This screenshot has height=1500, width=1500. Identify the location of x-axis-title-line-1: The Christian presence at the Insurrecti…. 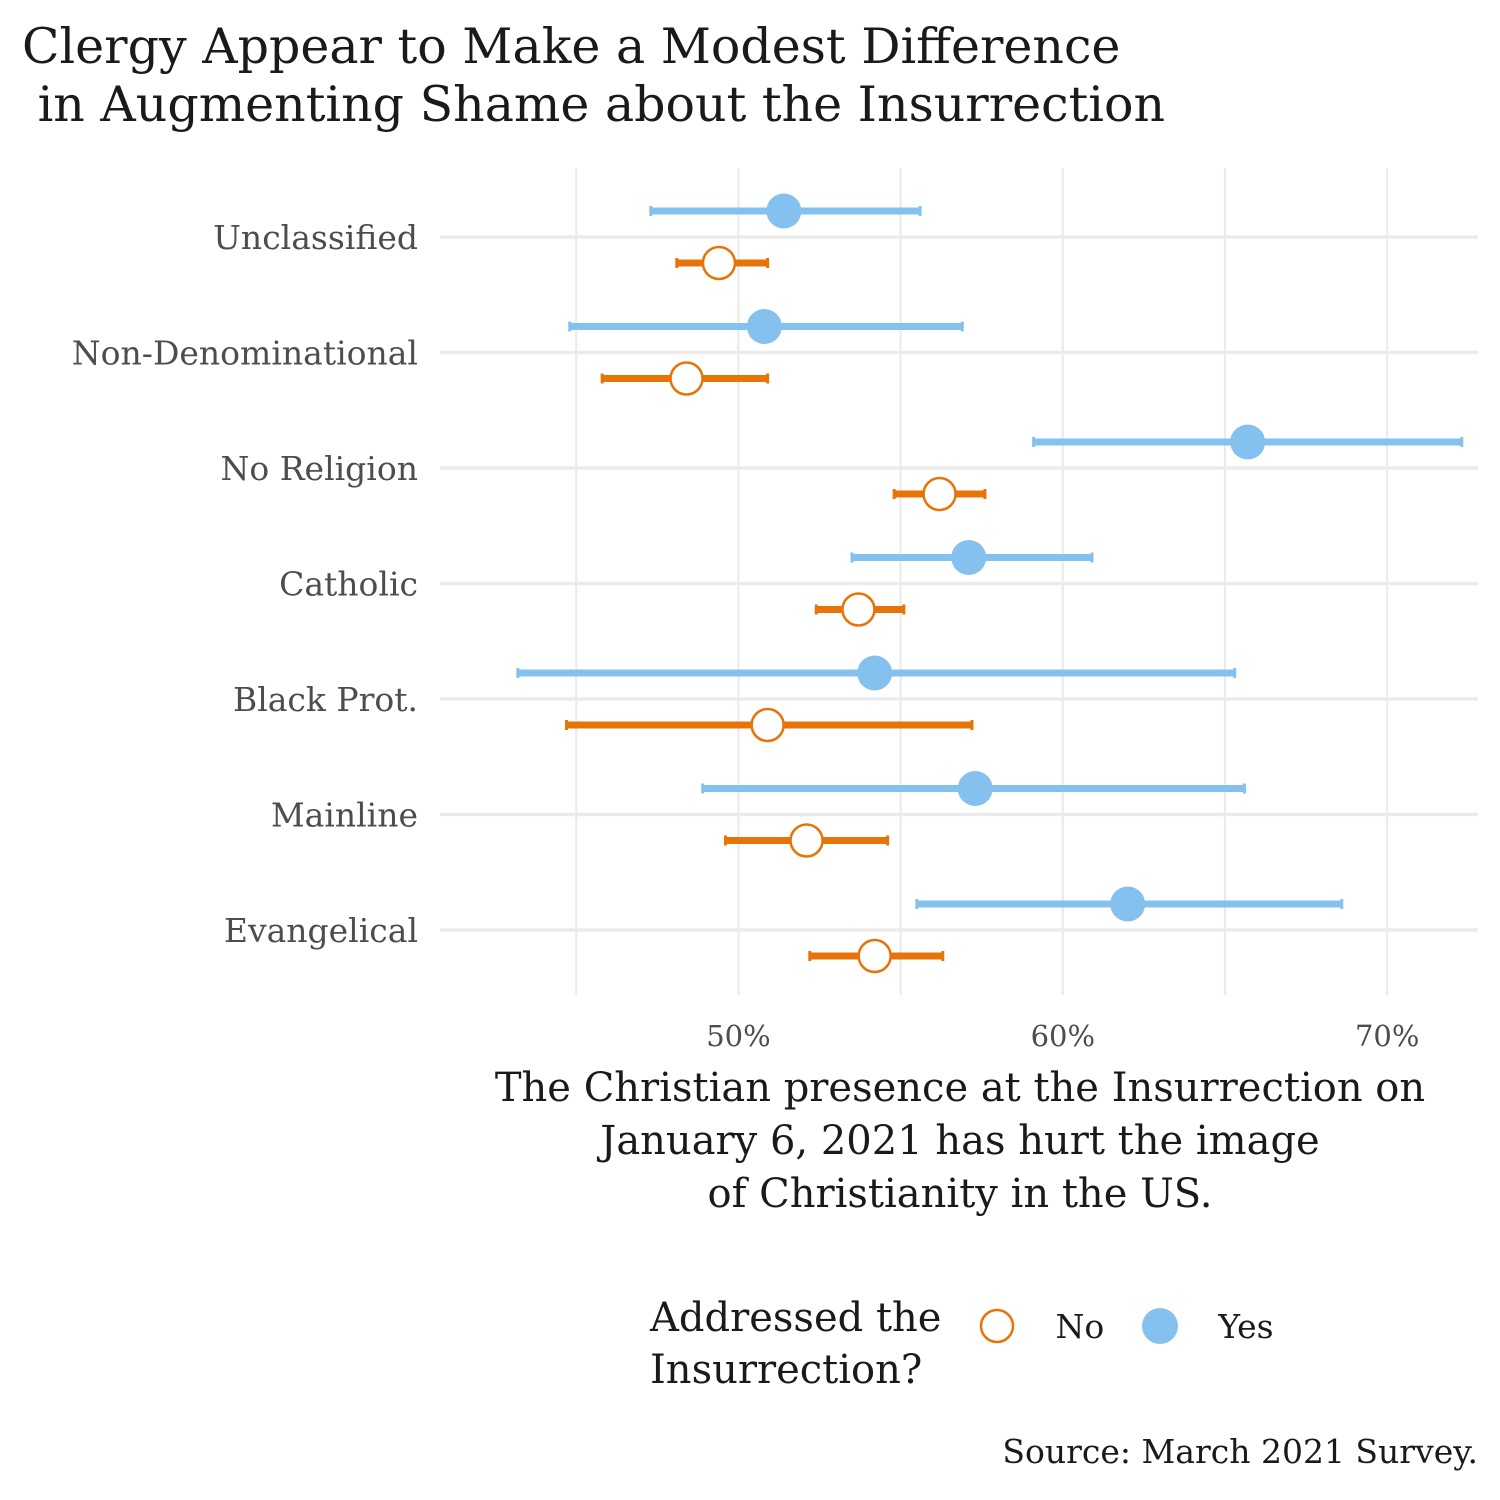
(960, 1088).